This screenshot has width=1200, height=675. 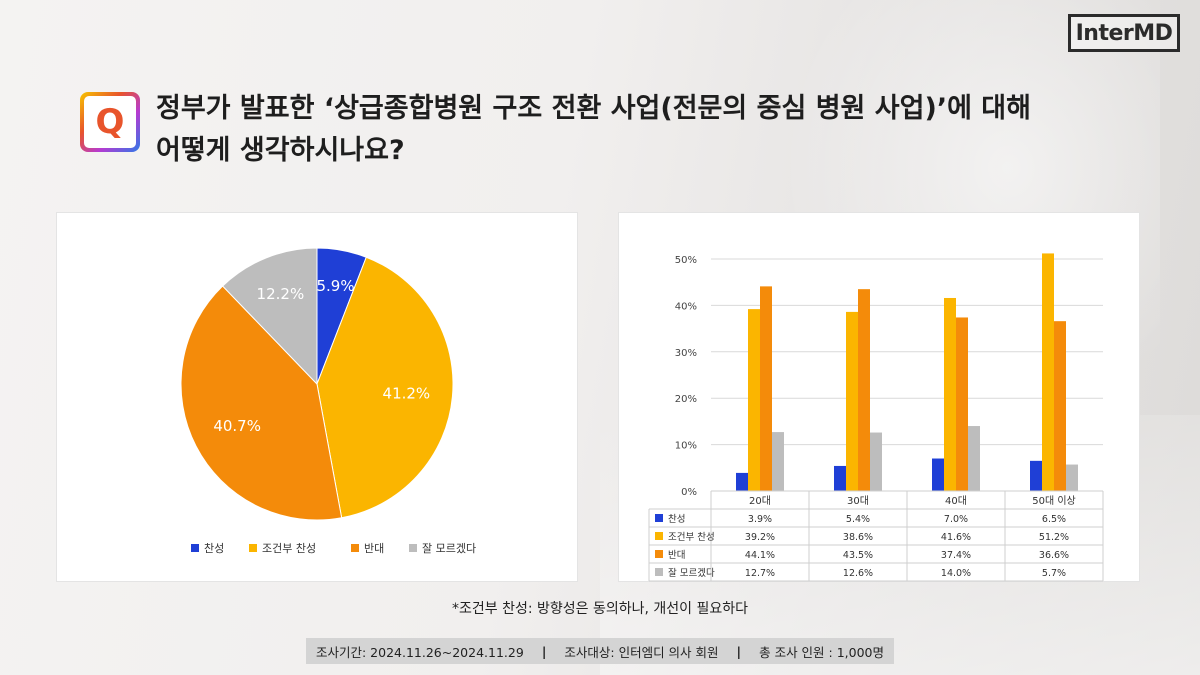 I want to click on table-cell: 37.4%, so click(x=956, y=555).